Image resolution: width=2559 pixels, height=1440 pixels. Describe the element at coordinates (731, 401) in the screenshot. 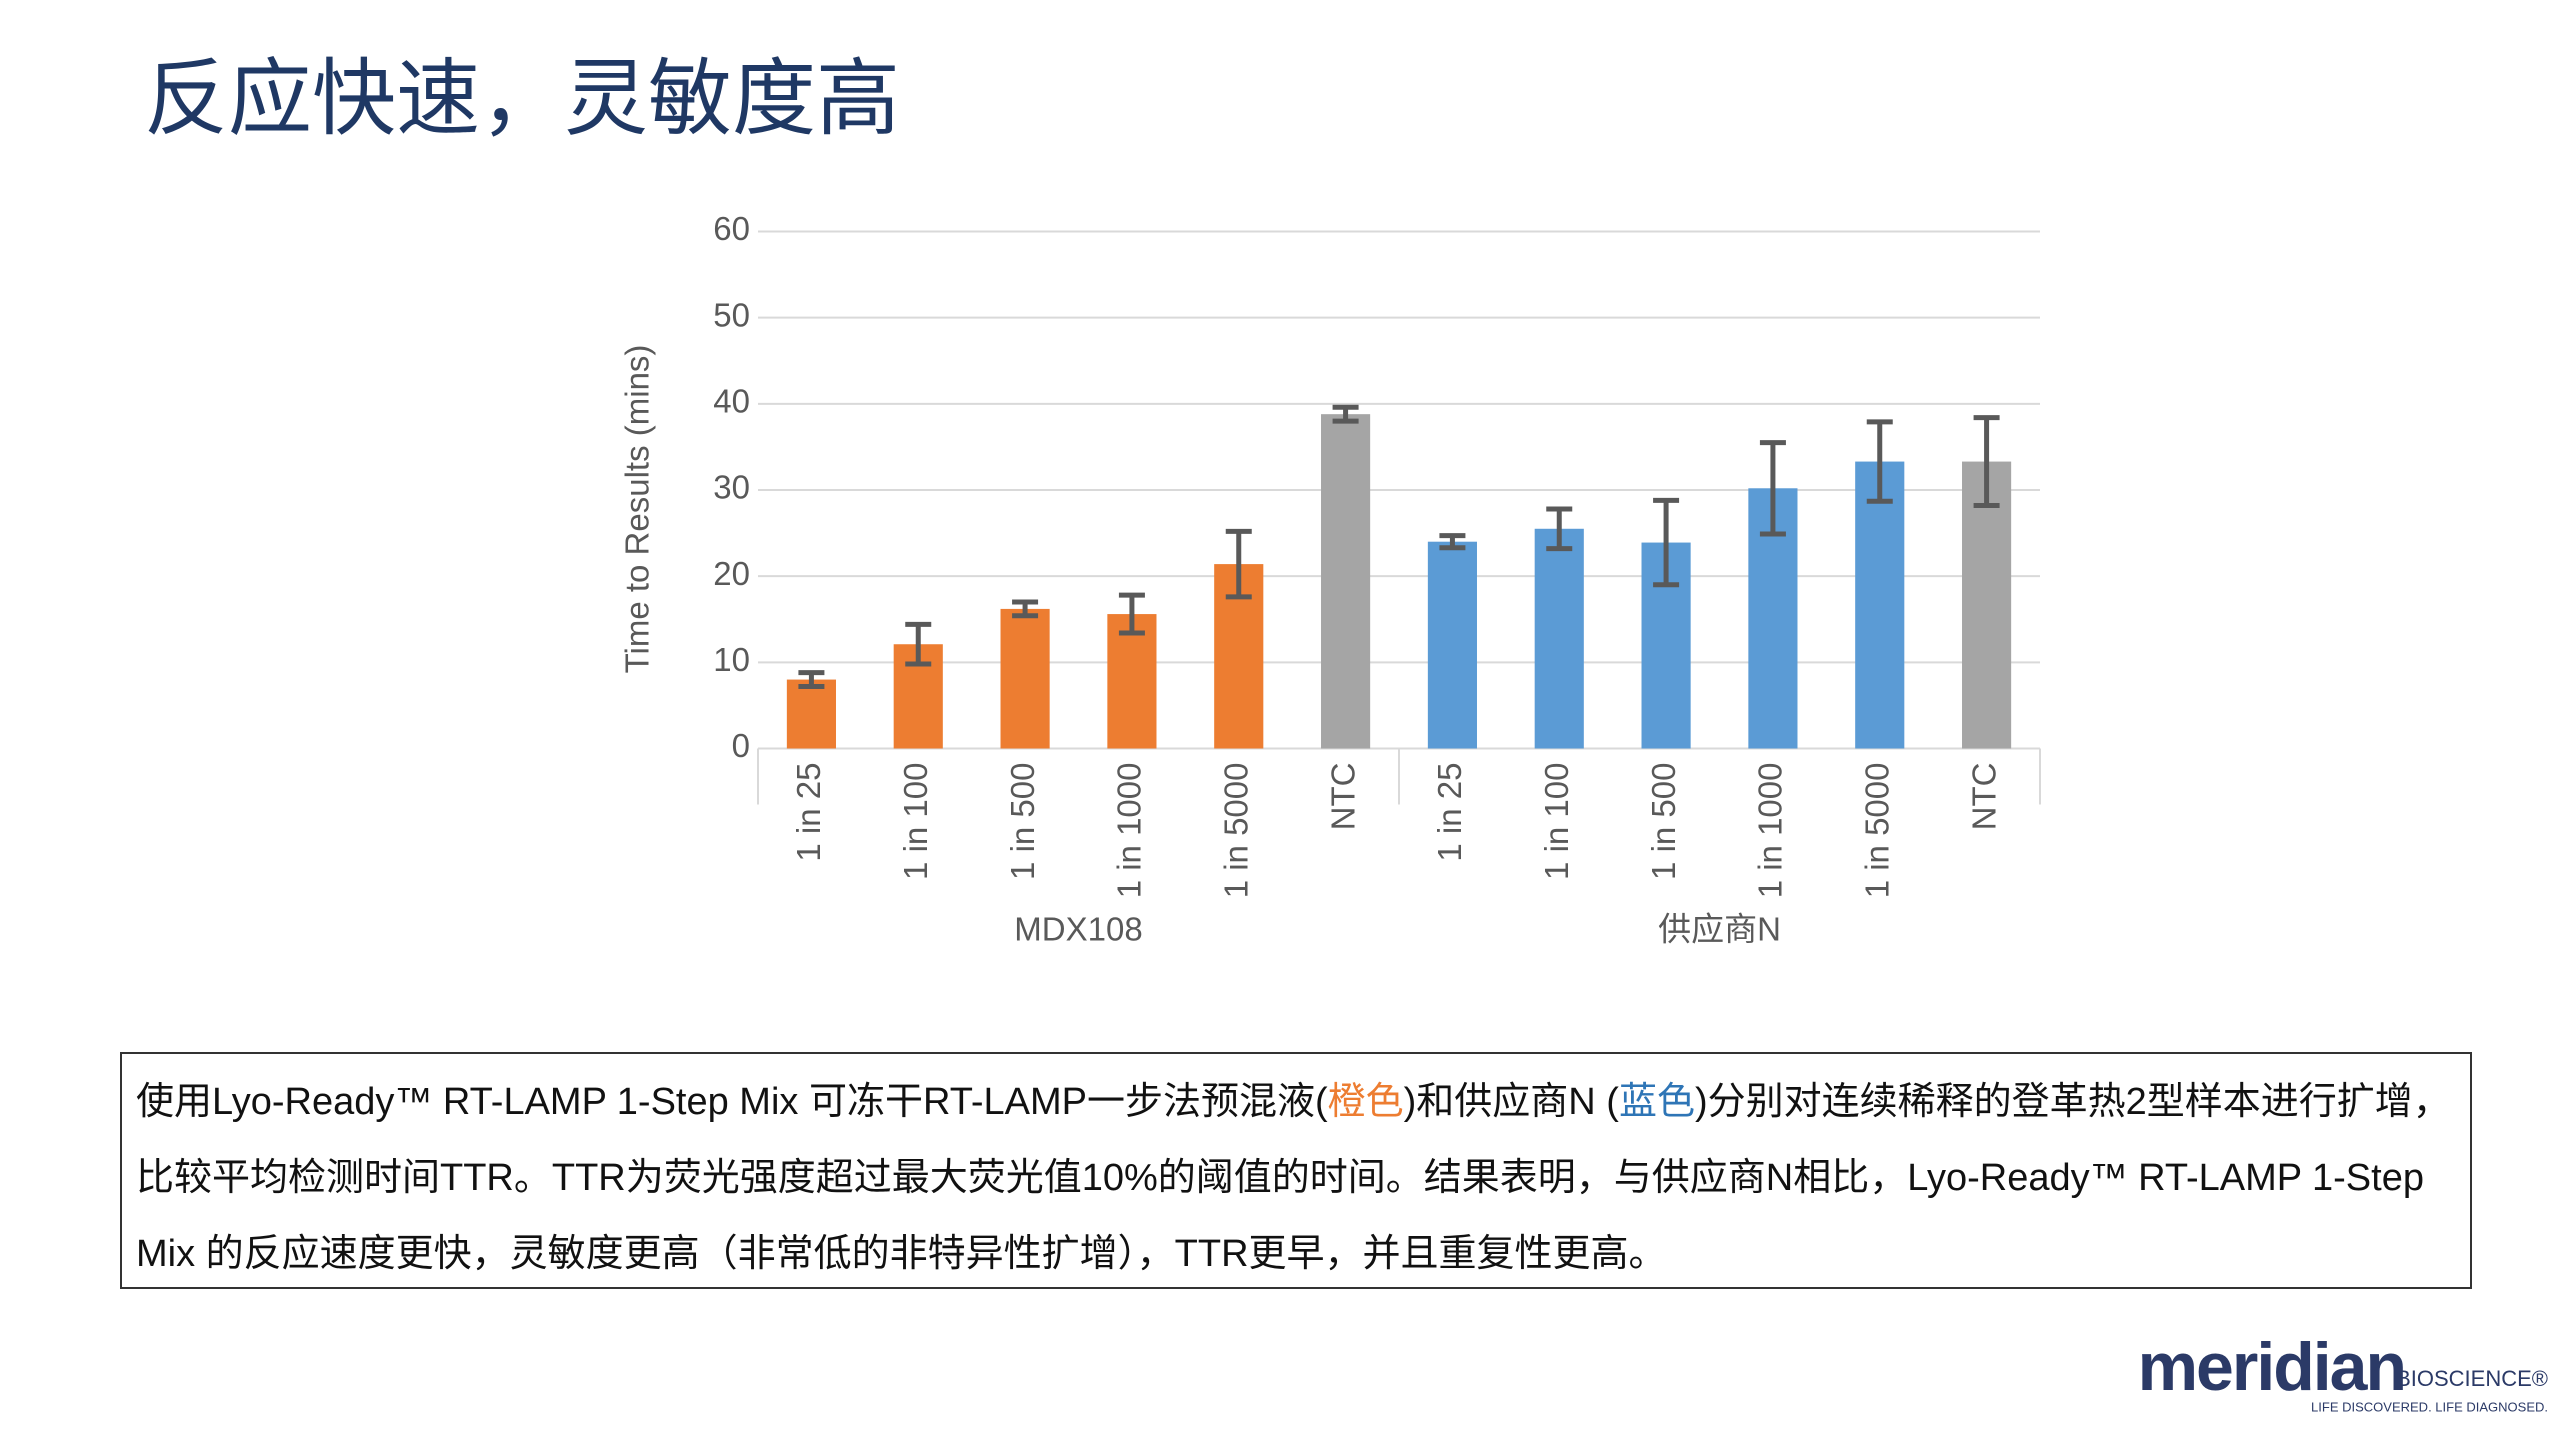

I see `y-tick-label: 40` at that location.